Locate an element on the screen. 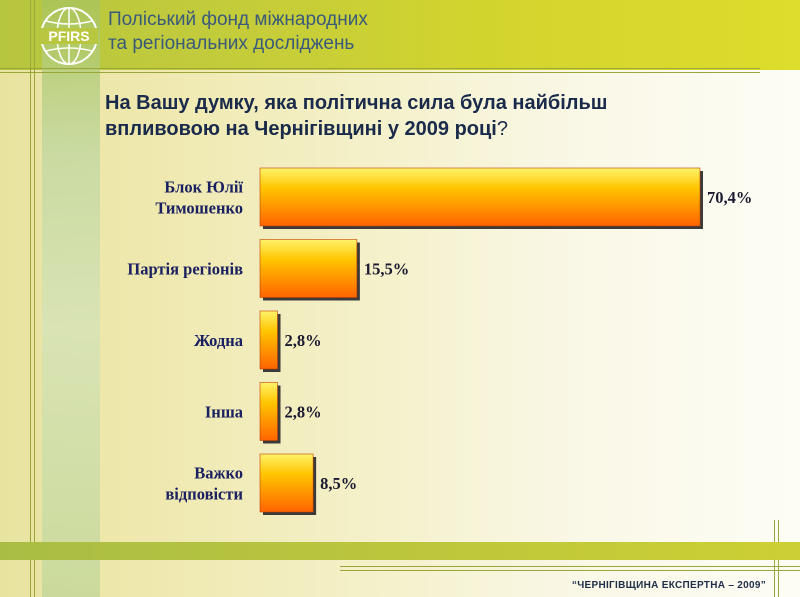  bar-value-label: 70,4% is located at coordinates (729, 197).